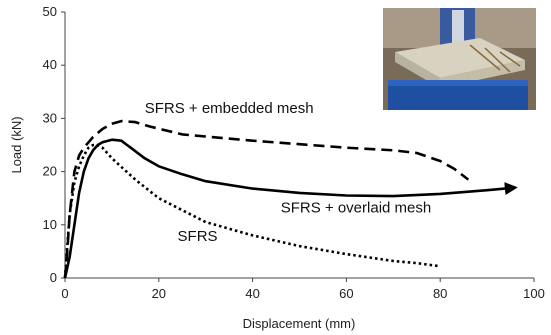 This screenshot has width=551, height=335. What do you see at coordinates (53, 277) in the screenshot?
I see `y-tick-label: 0` at bounding box center [53, 277].